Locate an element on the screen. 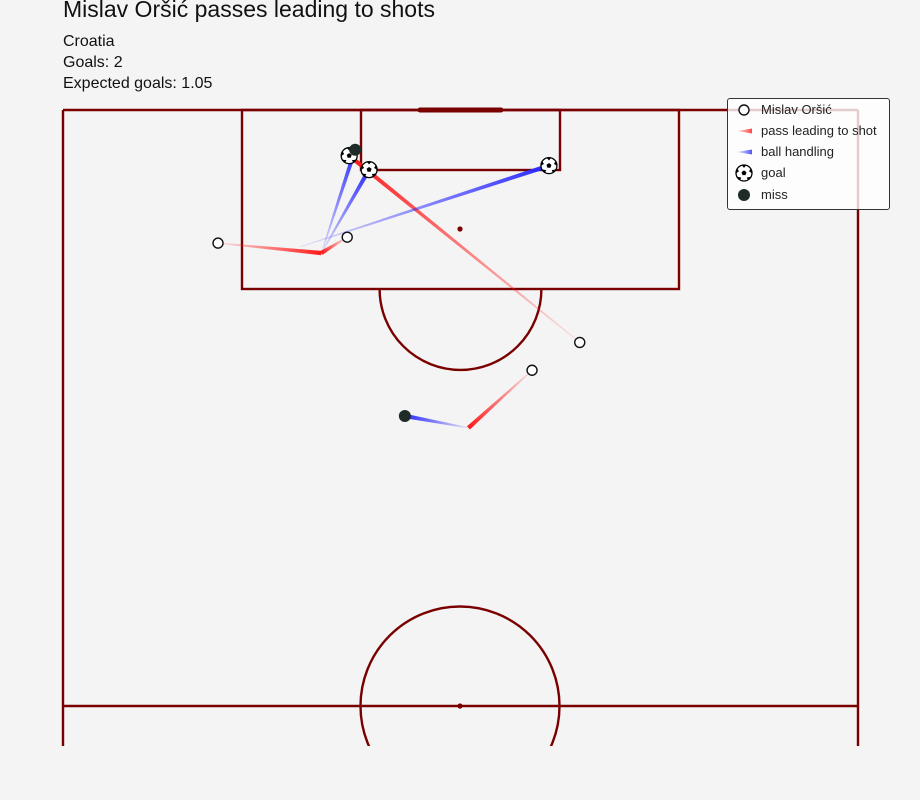 The width and height of the screenshot is (920, 800). legend-label-player: Mislav Oršić is located at coordinates (796, 109).